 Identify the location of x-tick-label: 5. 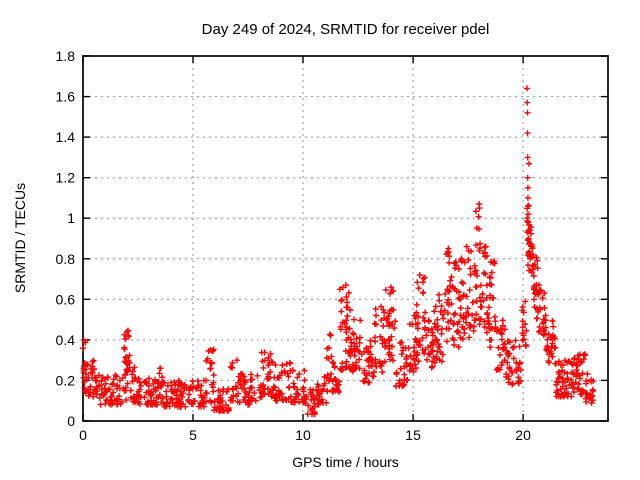
(193, 435).